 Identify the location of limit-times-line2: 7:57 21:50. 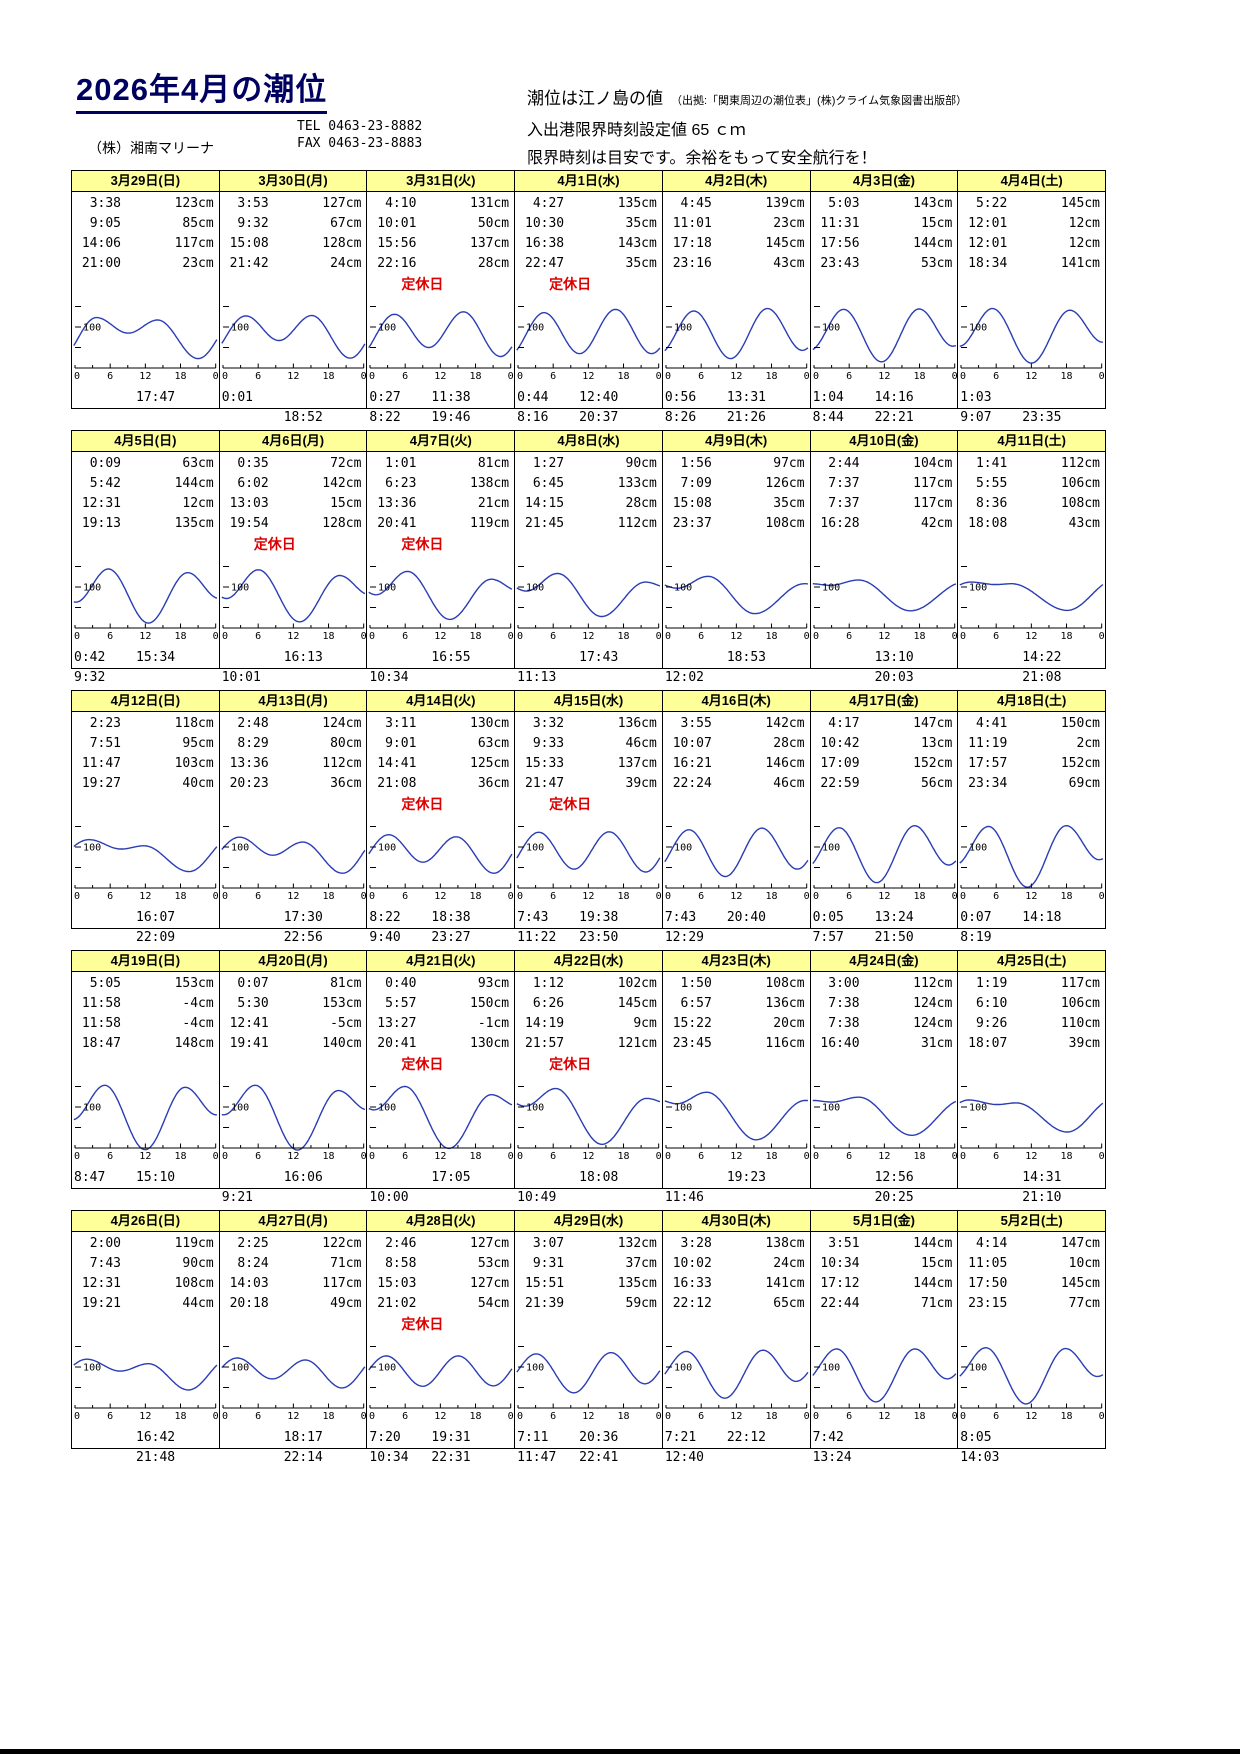
(884, 939).